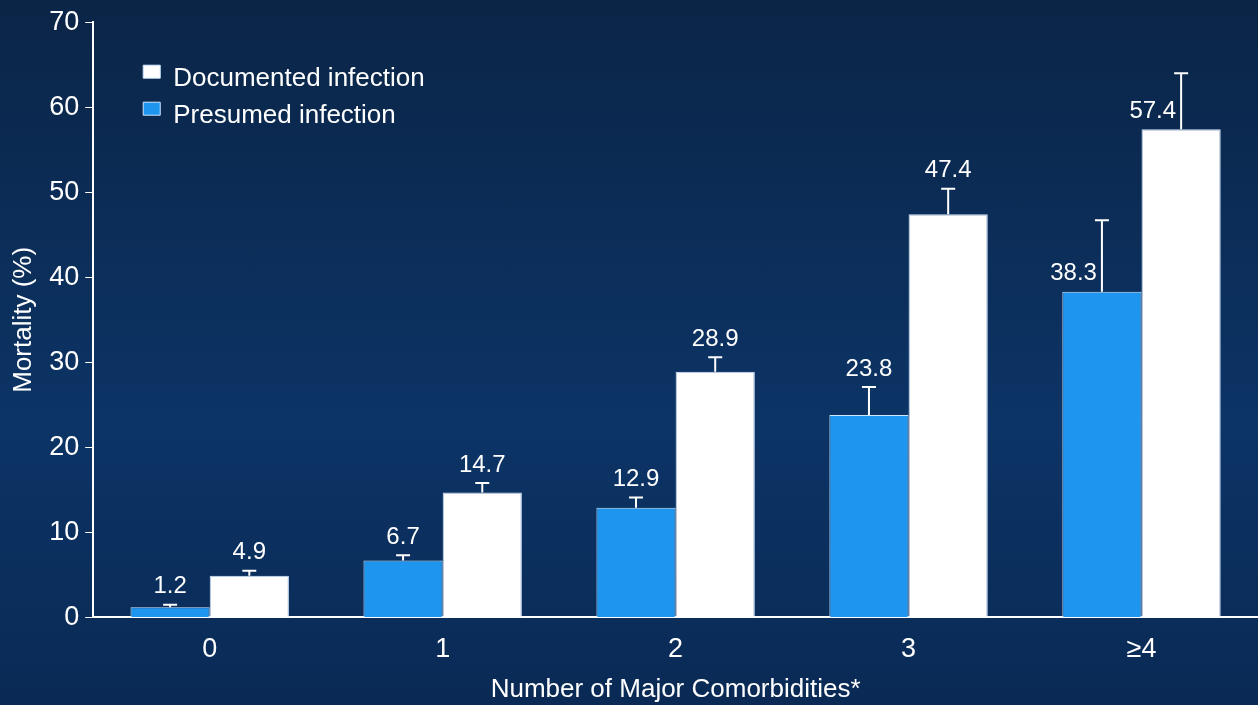 The height and width of the screenshot is (705, 1258). I want to click on data-label: 1.2, so click(170, 585).